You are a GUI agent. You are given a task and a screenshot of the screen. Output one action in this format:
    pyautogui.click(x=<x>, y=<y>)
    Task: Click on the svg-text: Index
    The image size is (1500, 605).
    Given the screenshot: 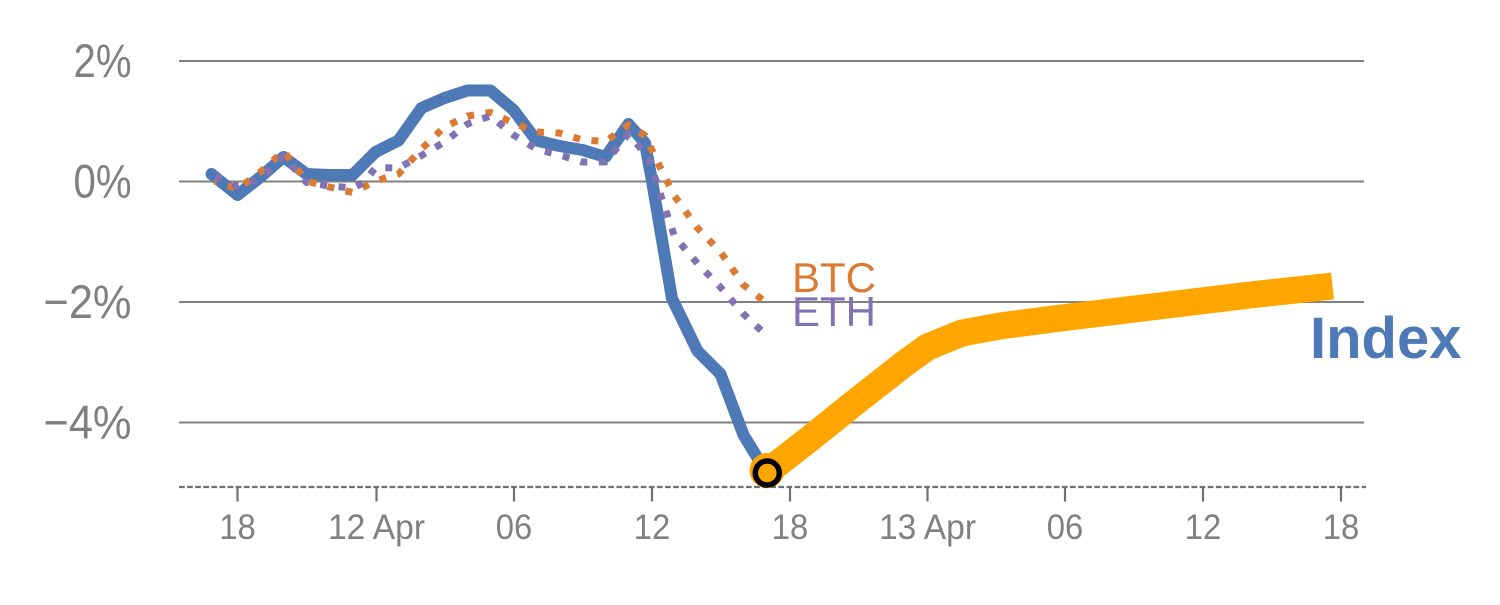 What is the action you would take?
    pyautogui.click(x=1386, y=338)
    